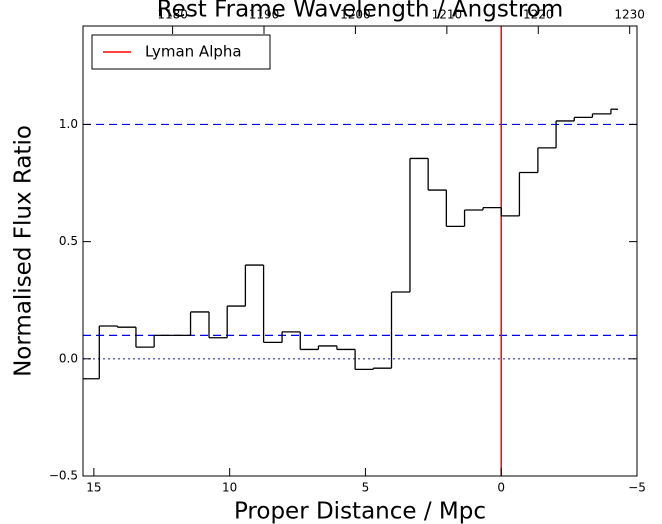  What do you see at coordinates (24, 251) in the screenshot?
I see `y-axis-label: Normalised Flux Ratio` at bounding box center [24, 251].